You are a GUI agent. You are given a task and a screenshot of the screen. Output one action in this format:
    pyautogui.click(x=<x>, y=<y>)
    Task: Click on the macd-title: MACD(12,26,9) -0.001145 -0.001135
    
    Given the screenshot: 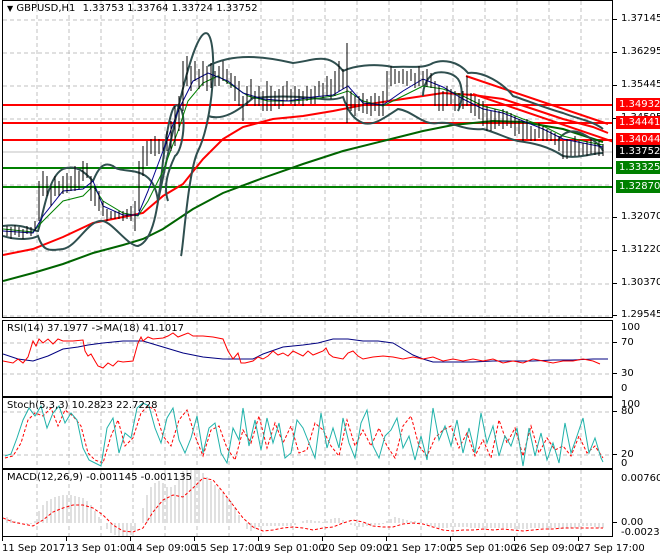 What is the action you would take?
    pyautogui.click(x=99, y=477)
    